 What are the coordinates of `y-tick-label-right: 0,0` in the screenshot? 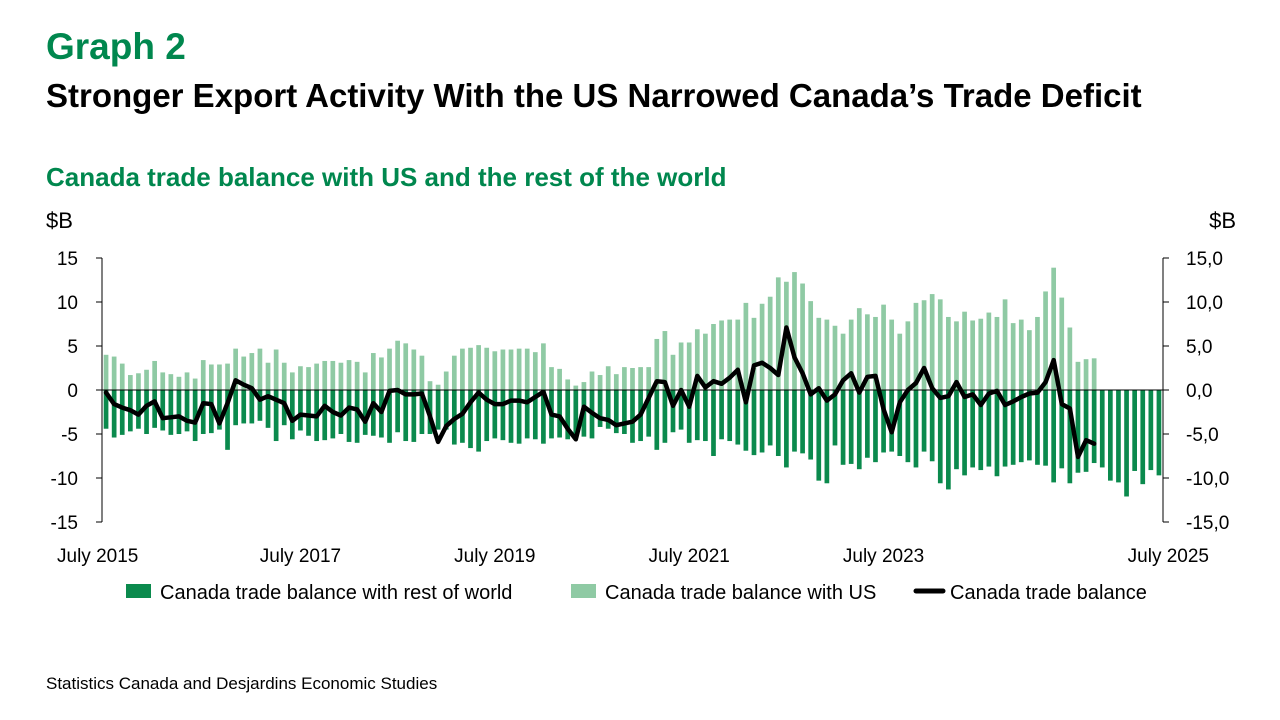 It's located at (1199, 391).